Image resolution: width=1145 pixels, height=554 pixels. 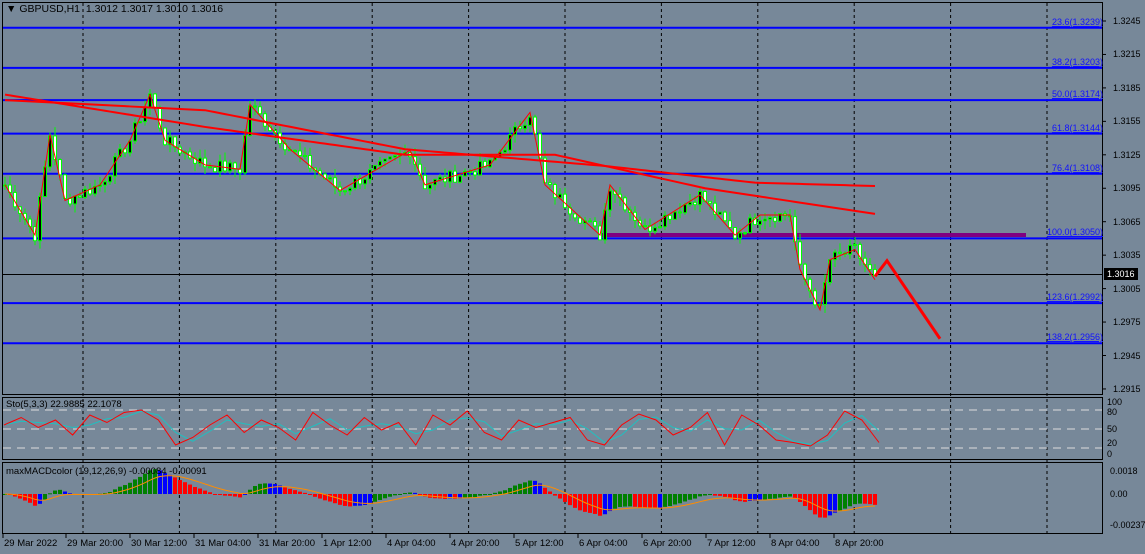 I want to click on fib-label: 50.0(1.3174), so click(x=1077, y=94).